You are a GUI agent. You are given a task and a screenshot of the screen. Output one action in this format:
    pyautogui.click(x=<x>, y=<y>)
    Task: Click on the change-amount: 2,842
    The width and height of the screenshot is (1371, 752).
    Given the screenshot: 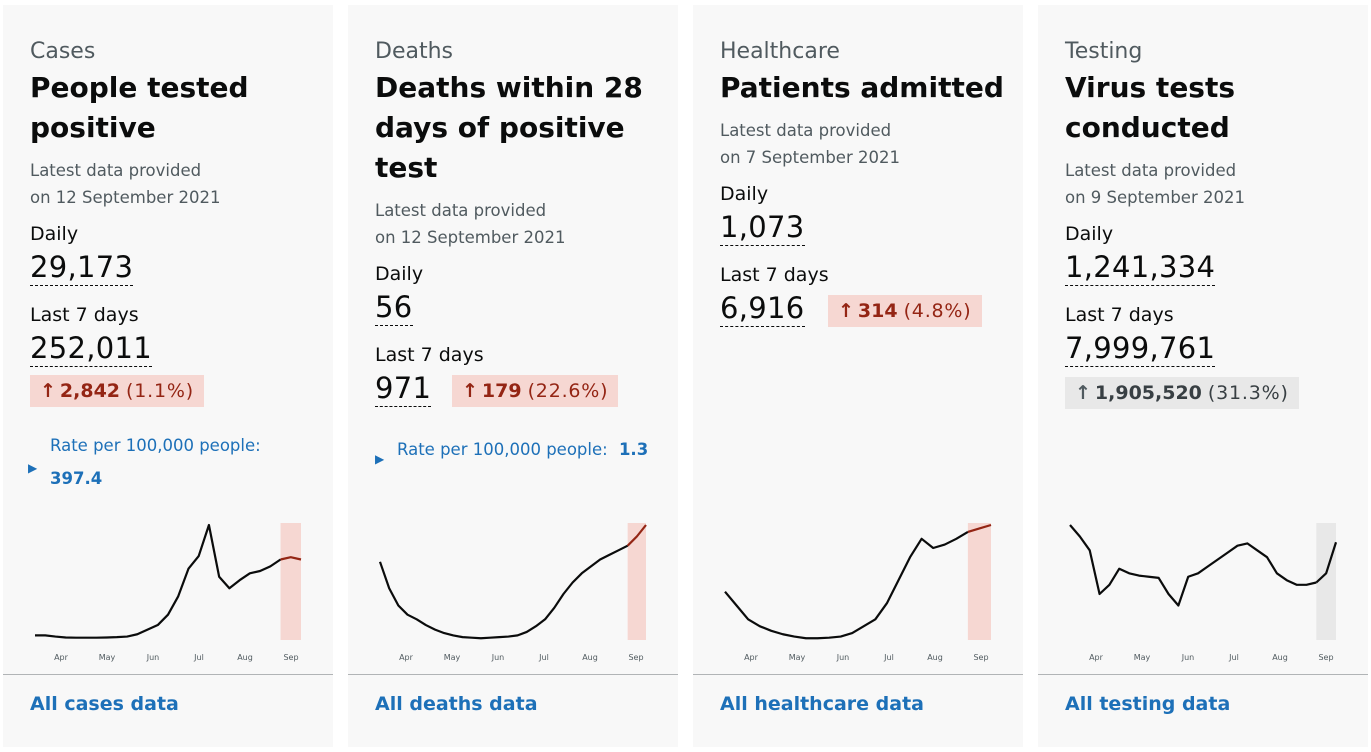 What is the action you would take?
    pyautogui.click(x=90, y=391)
    